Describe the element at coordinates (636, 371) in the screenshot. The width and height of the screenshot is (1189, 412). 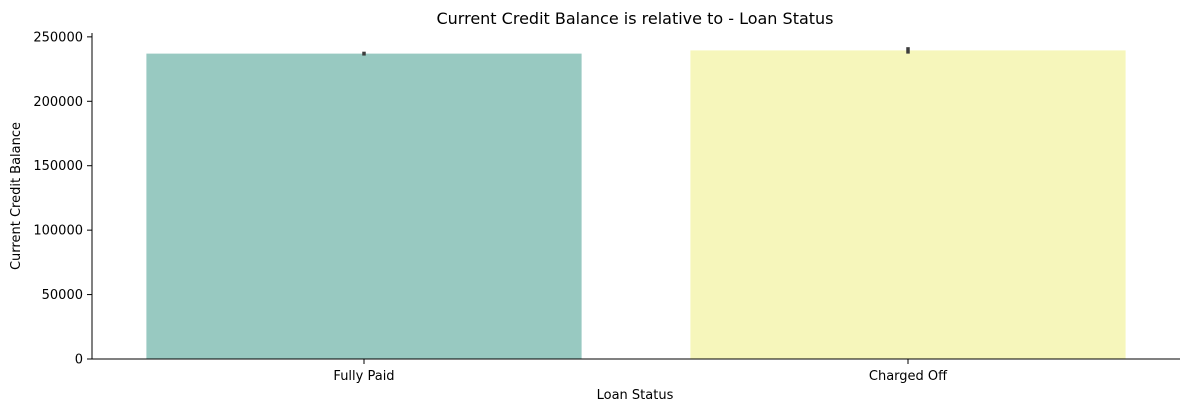
I see `x-axis: Fully Paid Charged Off` at that location.